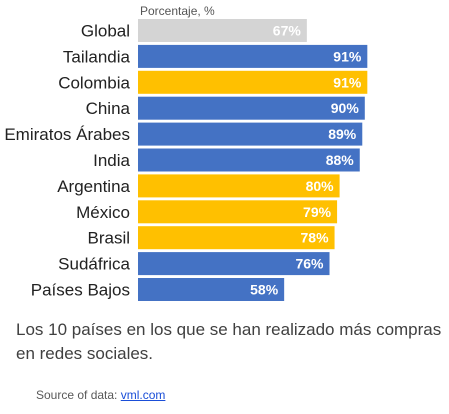  I want to click on value-label-8: 78%, so click(315, 238).